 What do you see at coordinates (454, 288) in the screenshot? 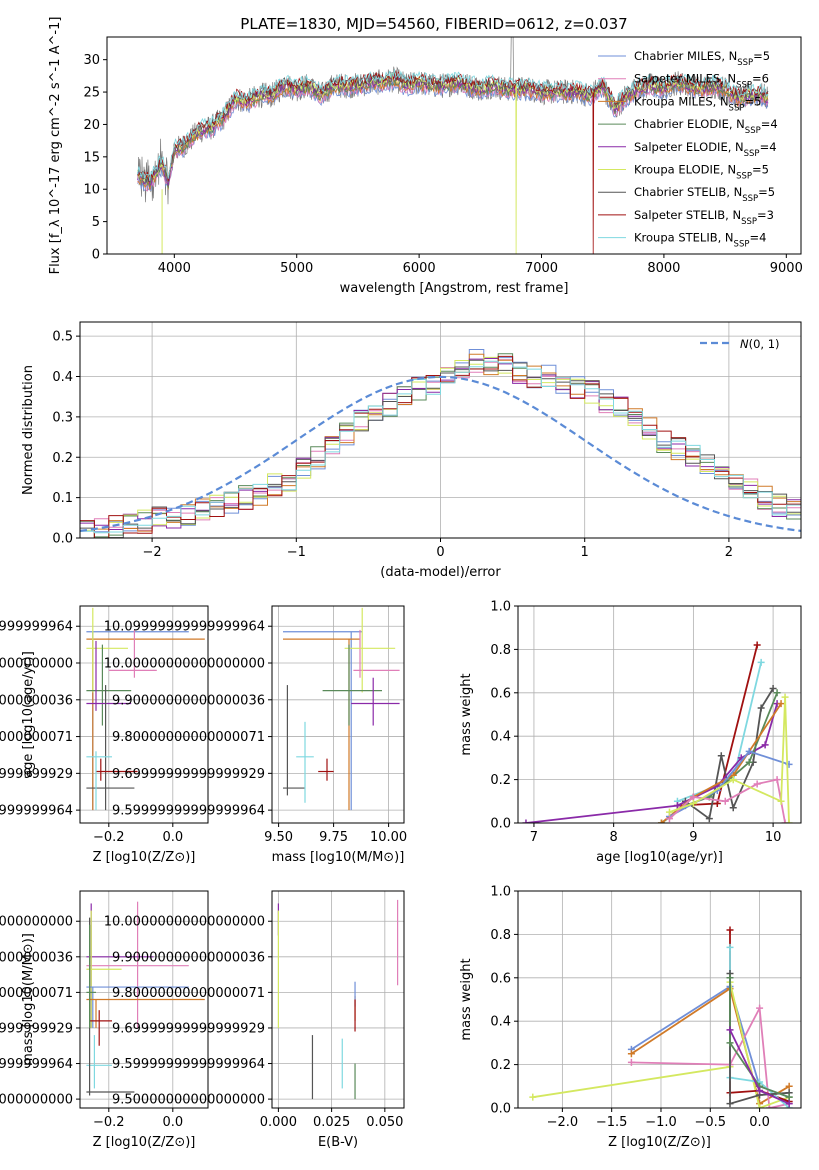
I see `x-axis-label: wavelength [Angstrom, rest frame]` at bounding box center [454, 288].